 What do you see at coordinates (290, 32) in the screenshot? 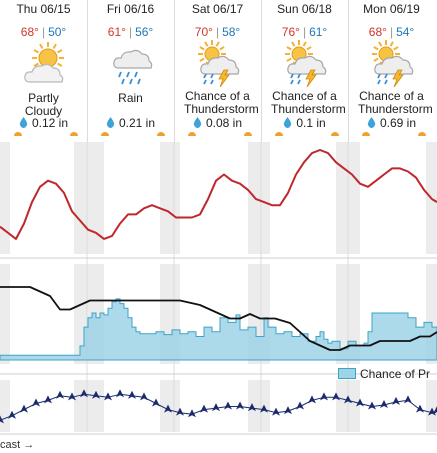
I see `high-temp: 76°` at bounding box center [290, 32].